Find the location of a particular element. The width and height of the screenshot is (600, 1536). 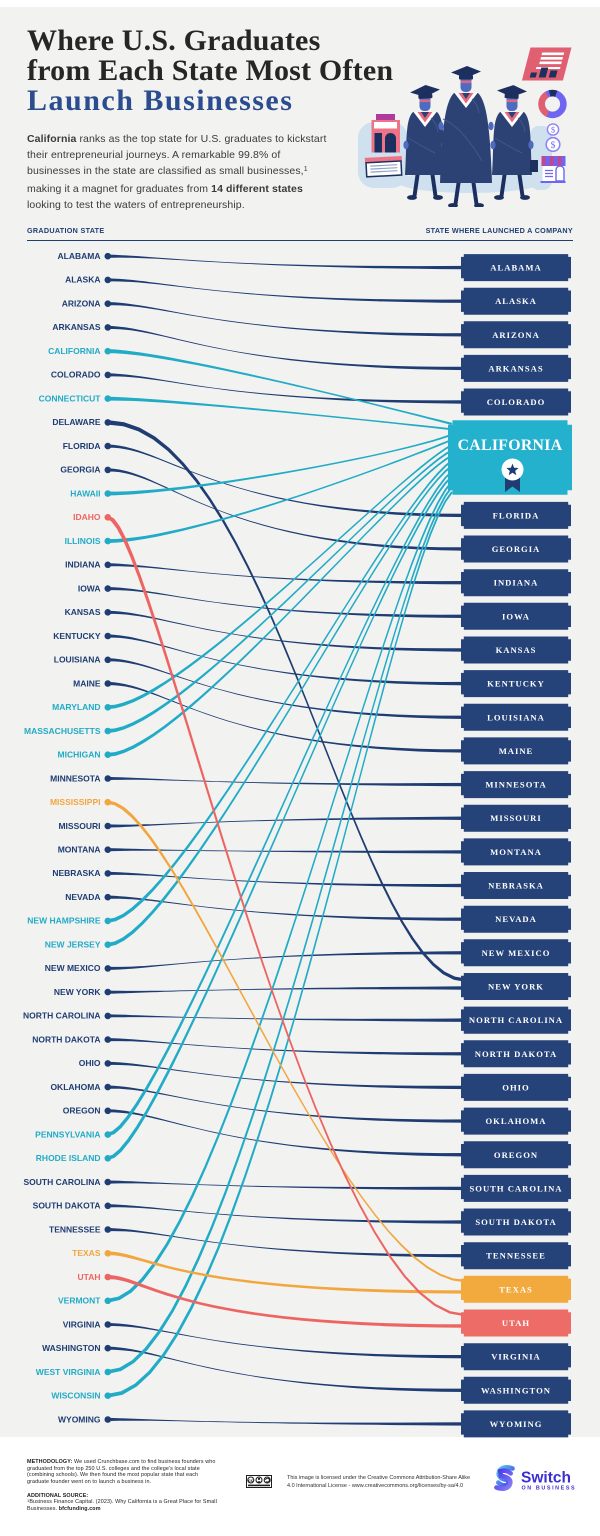

svg-text: WISCONSIN is located at coordinates (75, 1396).